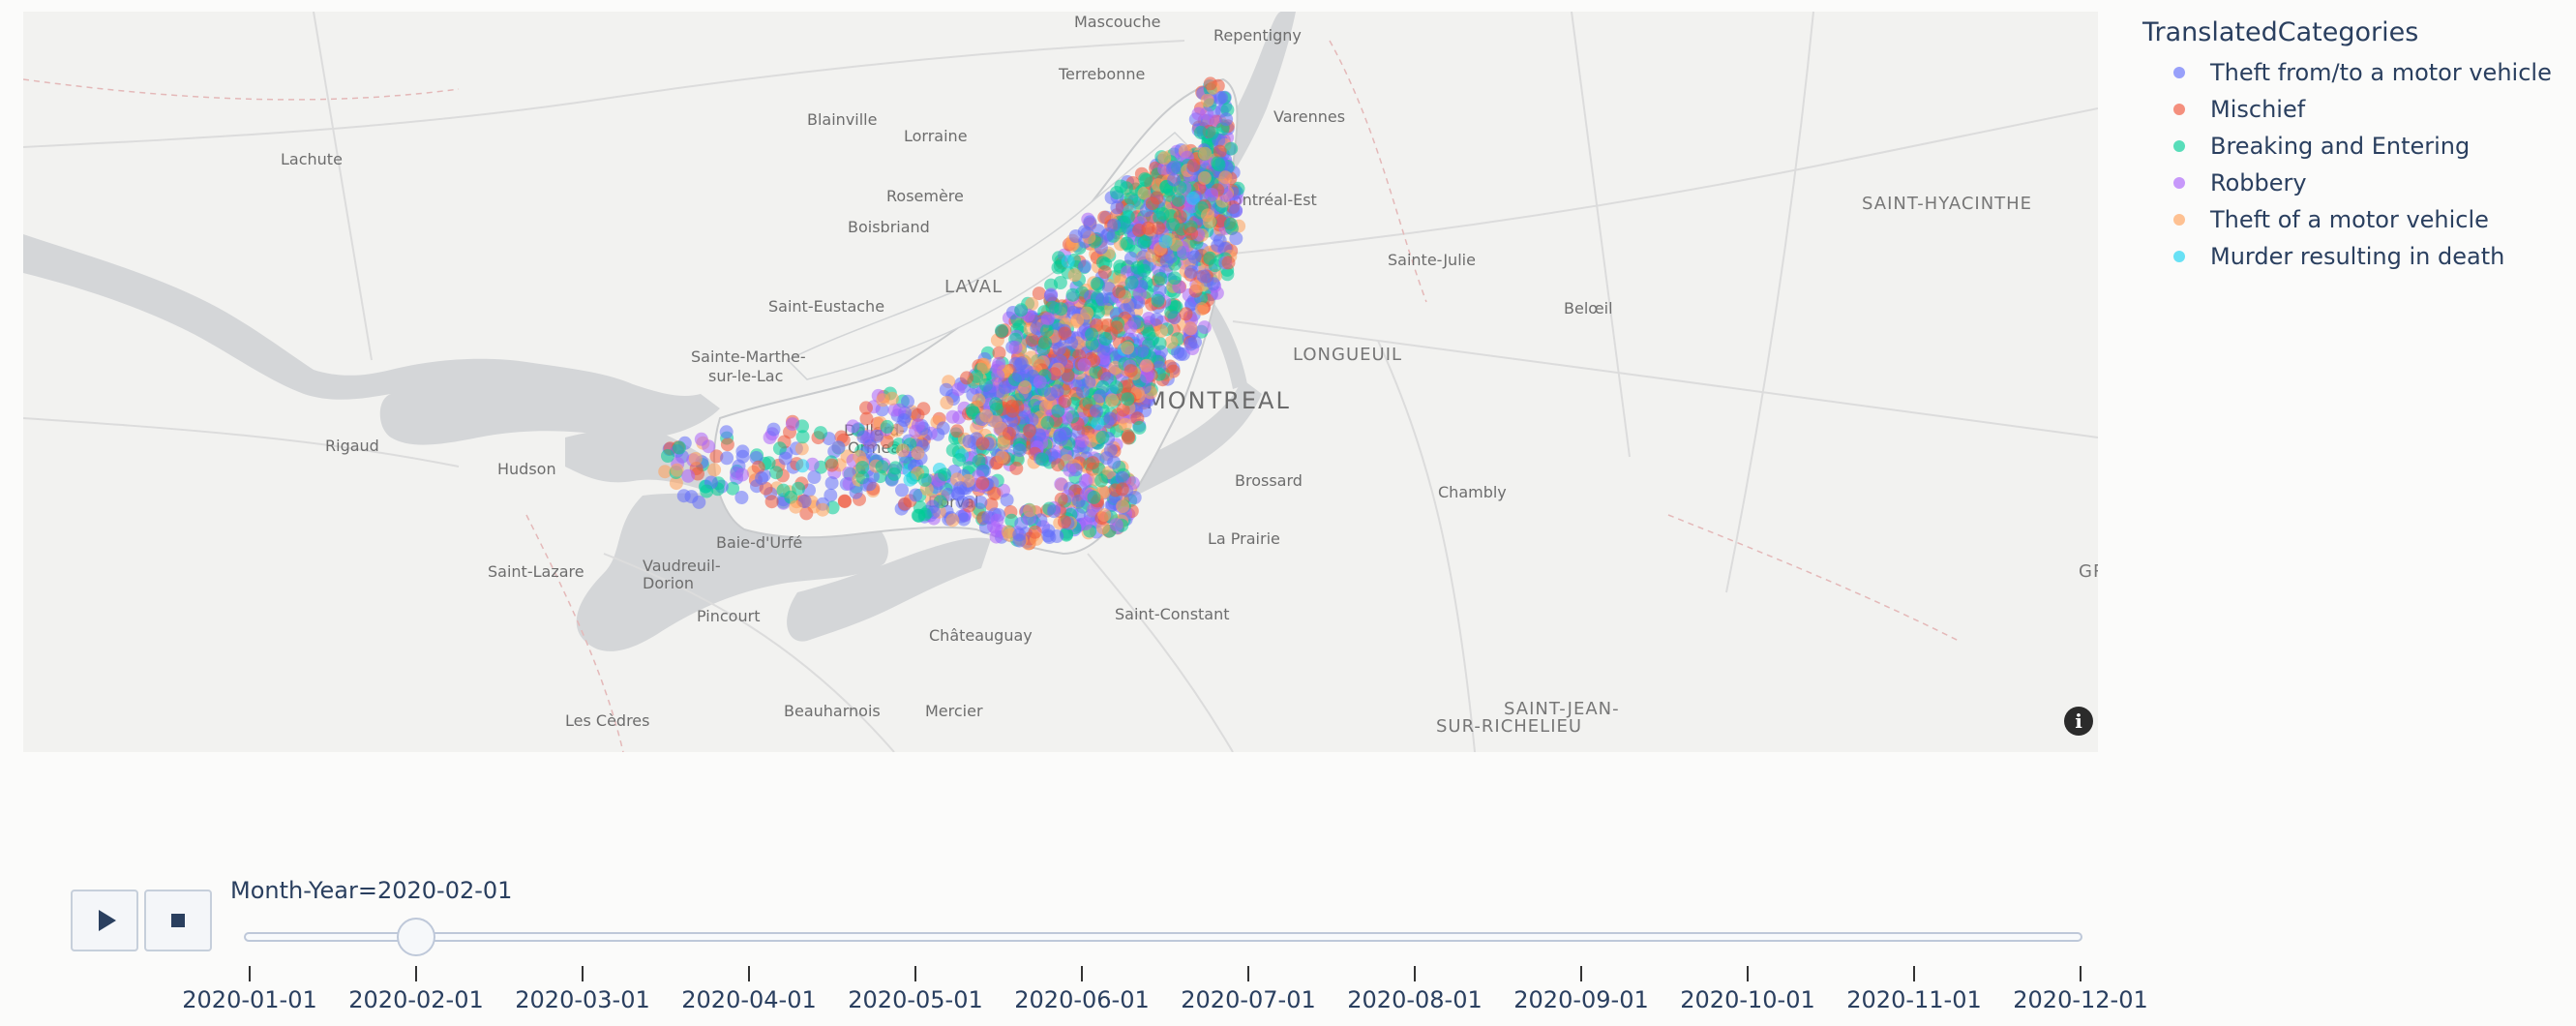 The width and height of the screenshot is (2576, 1026). I want to click on place-label: Dorion, so click(668, 583).